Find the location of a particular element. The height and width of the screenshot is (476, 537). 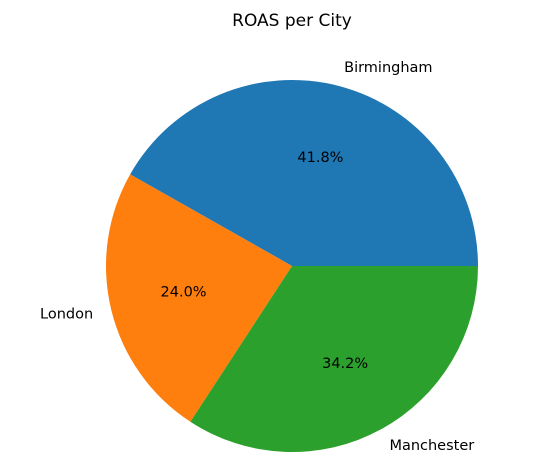

slice-label-manchester: Manchester is located at coordinates (431, 446).